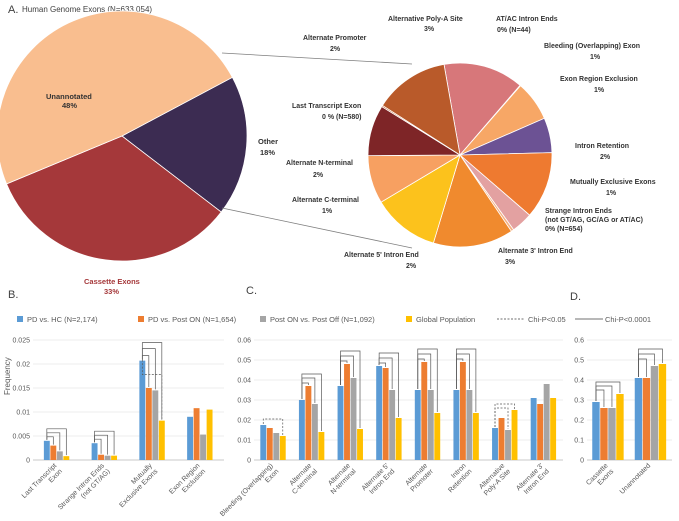 This screenshot has width=679, height=521. I want to click on label-atac: AT/AC Intron Ends, so click(527, 19).